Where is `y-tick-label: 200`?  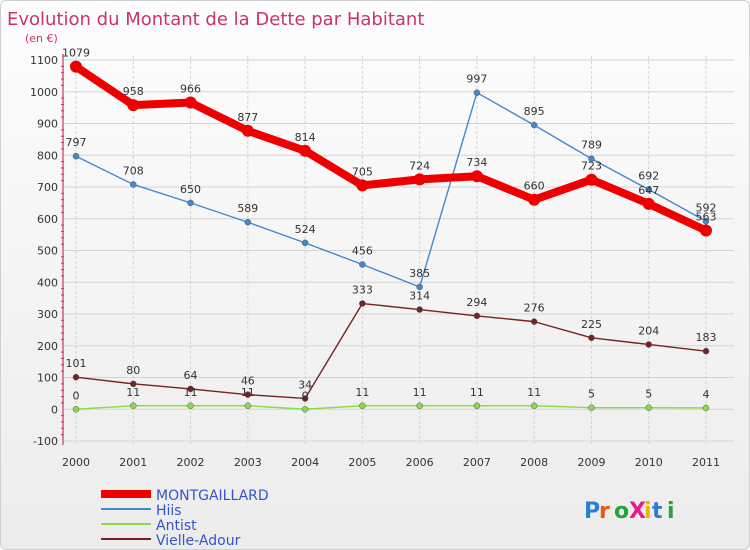 y-tick-label: 200 is located at coordinates (47, 346).